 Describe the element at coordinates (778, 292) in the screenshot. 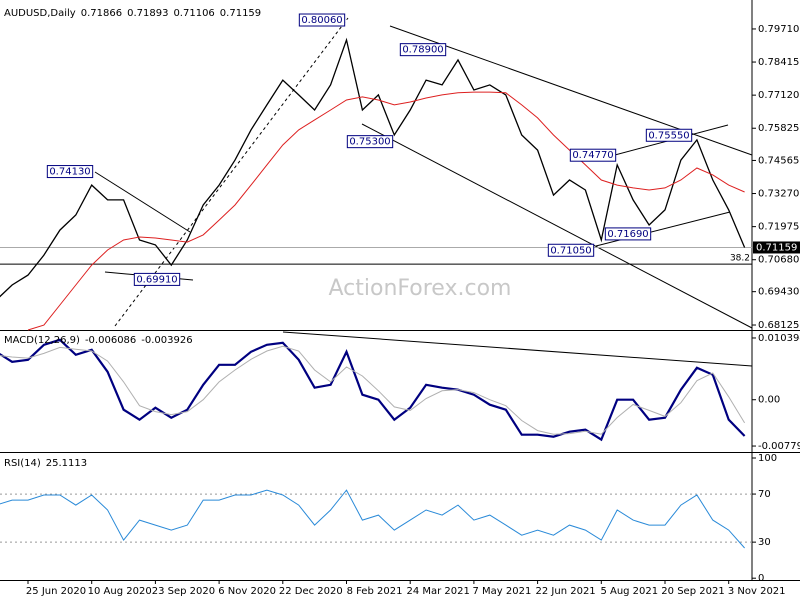

I see `y-tick-label: 0.69430` at that location.